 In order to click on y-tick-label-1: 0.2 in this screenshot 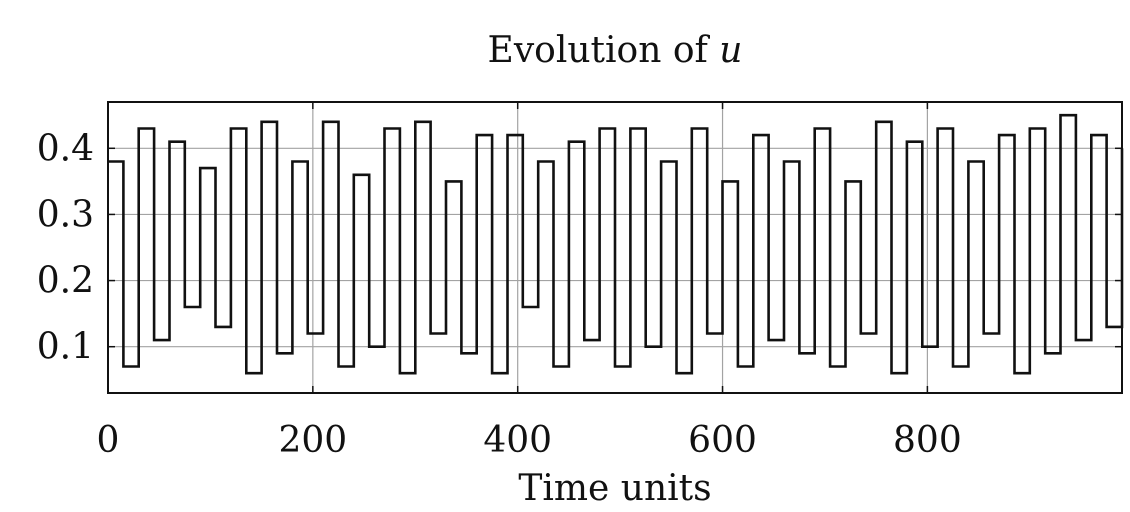, I will do `click(65, 281)`.